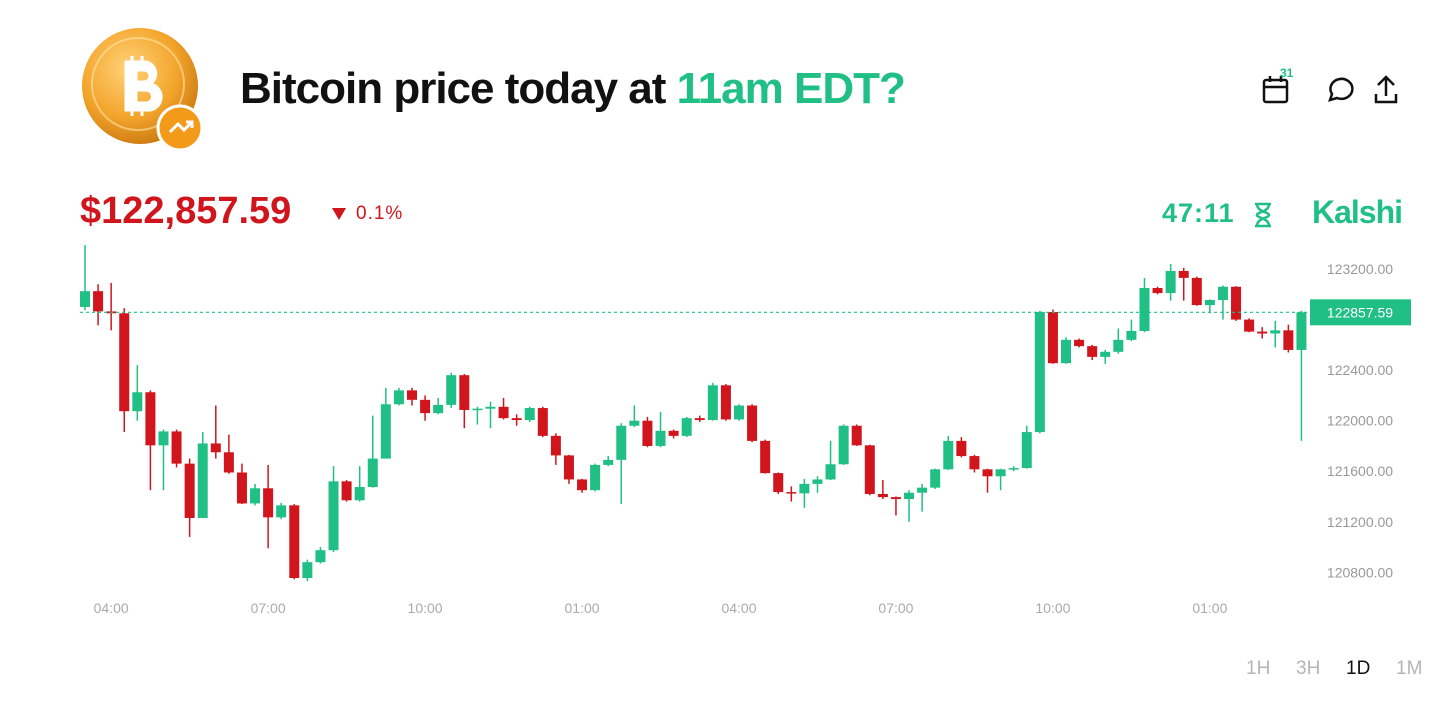 Image resolution: width=1456 pixels, height=709 pixels. What do you see at coordinates (1341, 89) in the screenshot?
I see `comment-icon` at bounding box center [1341, 89].